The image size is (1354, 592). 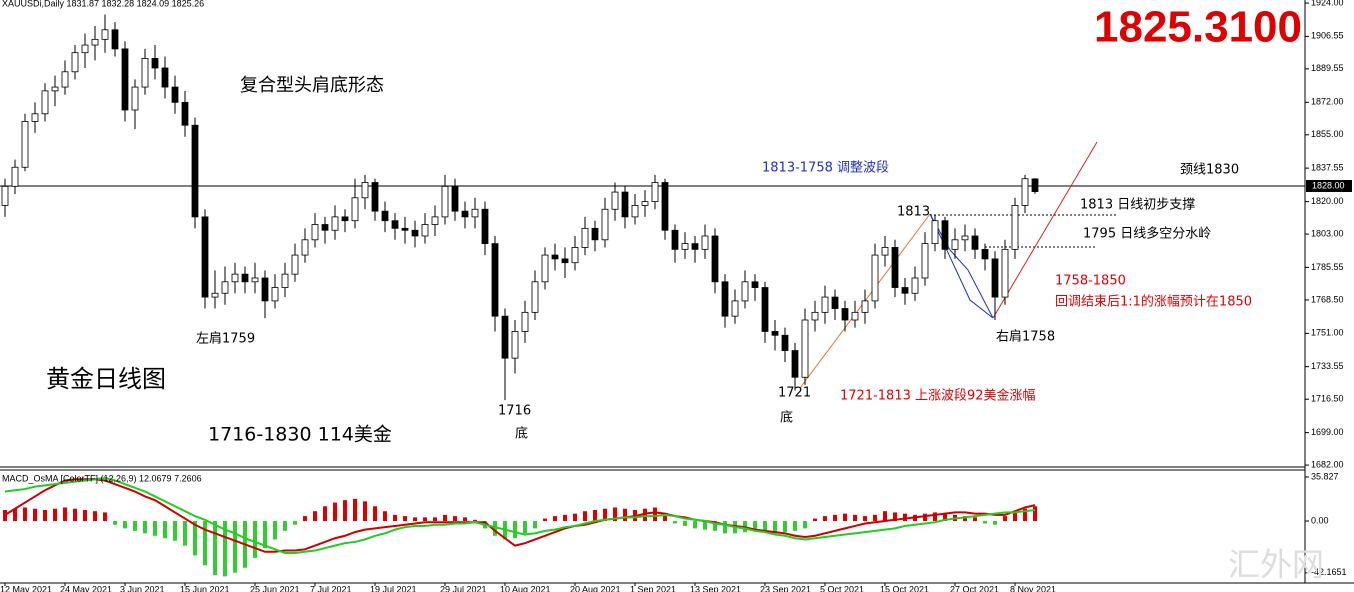 I want to click on annotation: 右肩1758, so click(x=1025, y=337).